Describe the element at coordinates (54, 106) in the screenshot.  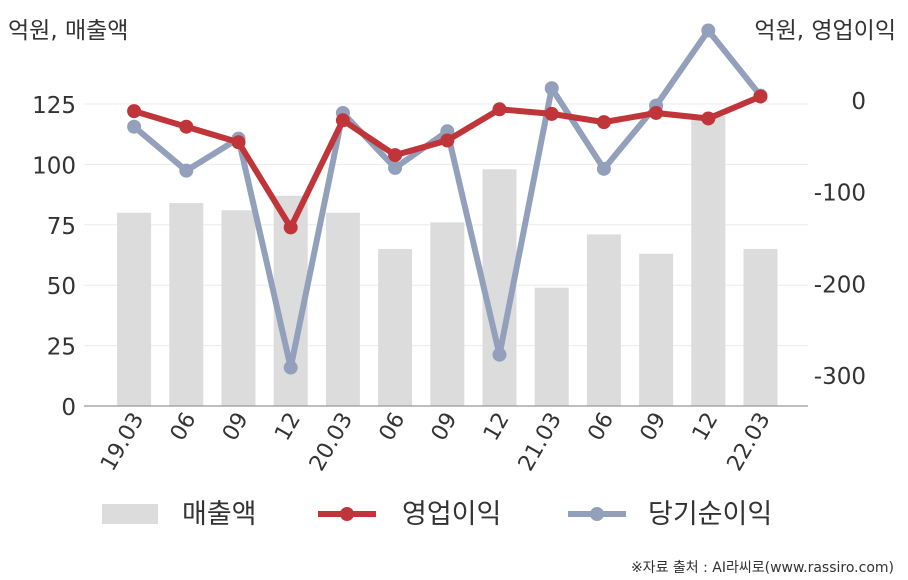
I see `left-tick-label: 125` at that location.